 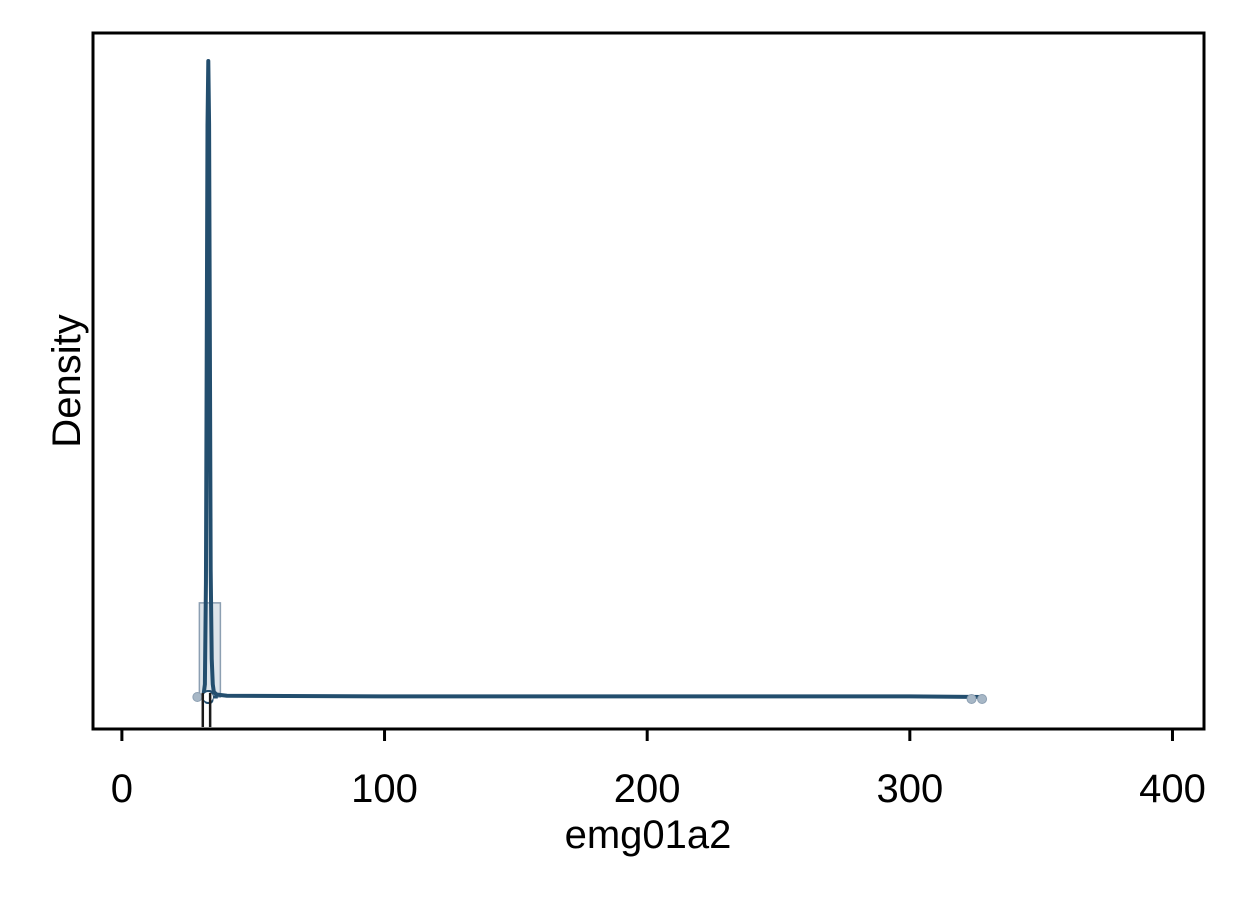 I want to click on boxplot-median, so click(x=208, y=697).